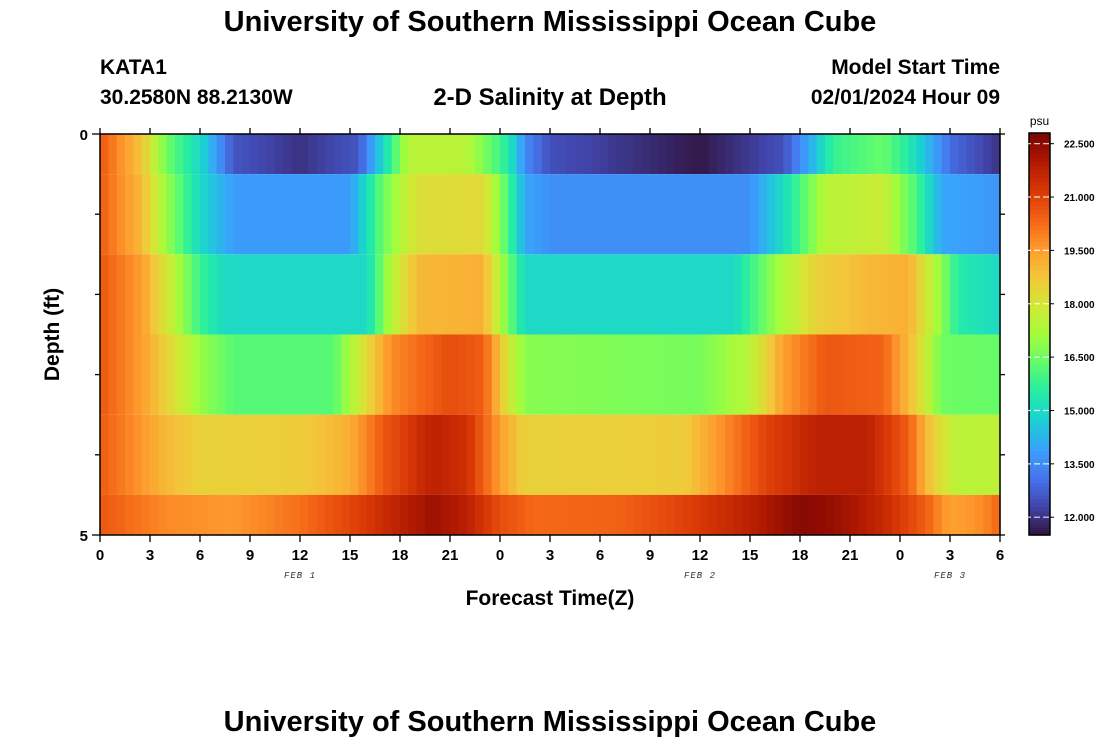 The height and width of the screenshot is (750, 1100). Describe the element at coordinates (1079, 518) in the screenshot. I see `colorbar-tick-label: 12.000` at that location.